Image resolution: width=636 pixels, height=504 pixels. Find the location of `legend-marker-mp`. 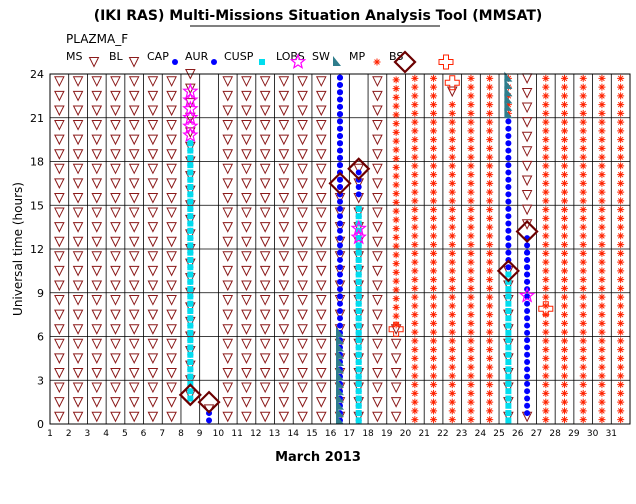

legend-marker-mp is located at coordinates (377, 62).